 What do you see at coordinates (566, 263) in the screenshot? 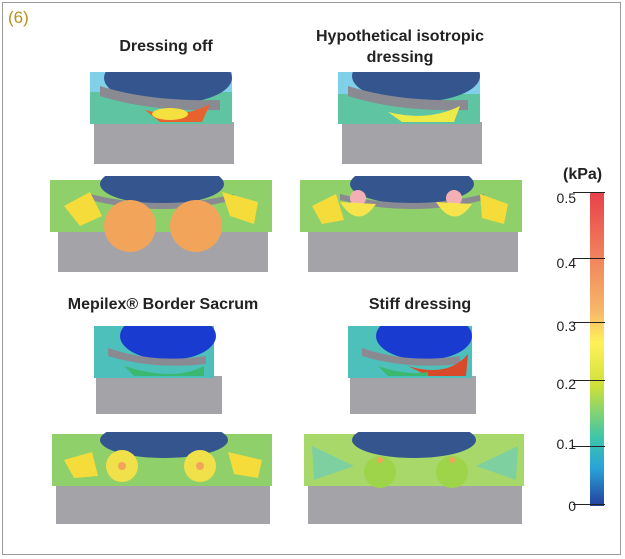
I see `colorbar-tick-0.4: 0.4` at bounding box center [566, 263].